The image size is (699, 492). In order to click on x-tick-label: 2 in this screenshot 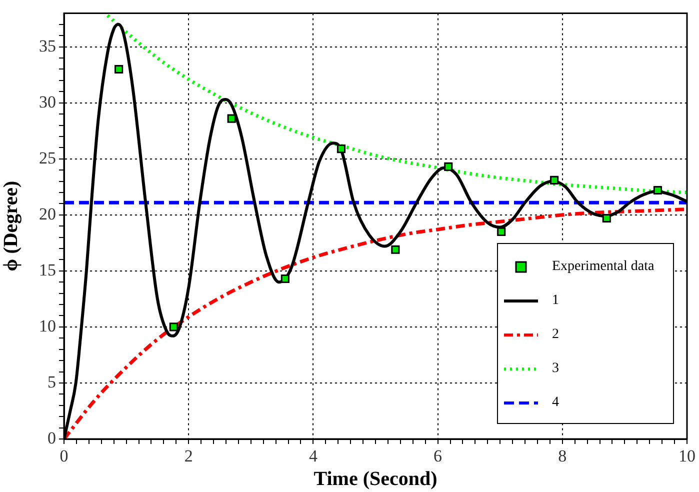, I will do `click(188, 456)`.